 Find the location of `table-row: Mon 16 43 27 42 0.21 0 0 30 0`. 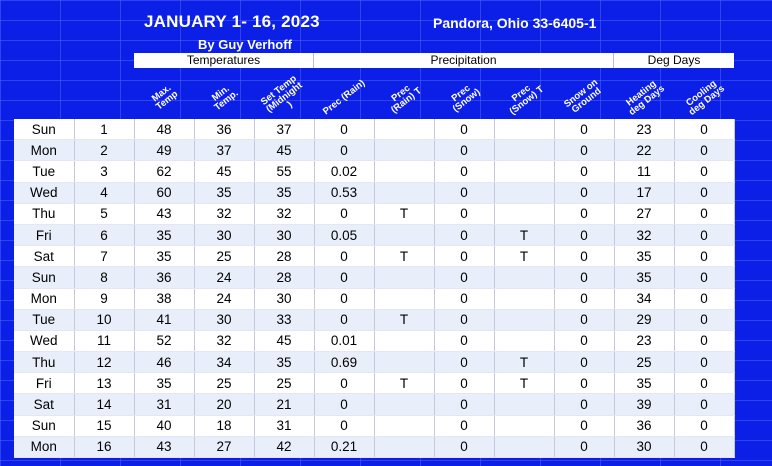

table-row: Mon 16 43 27 42 0.21 0 0 30 0 is located at coordinates (374, 447).